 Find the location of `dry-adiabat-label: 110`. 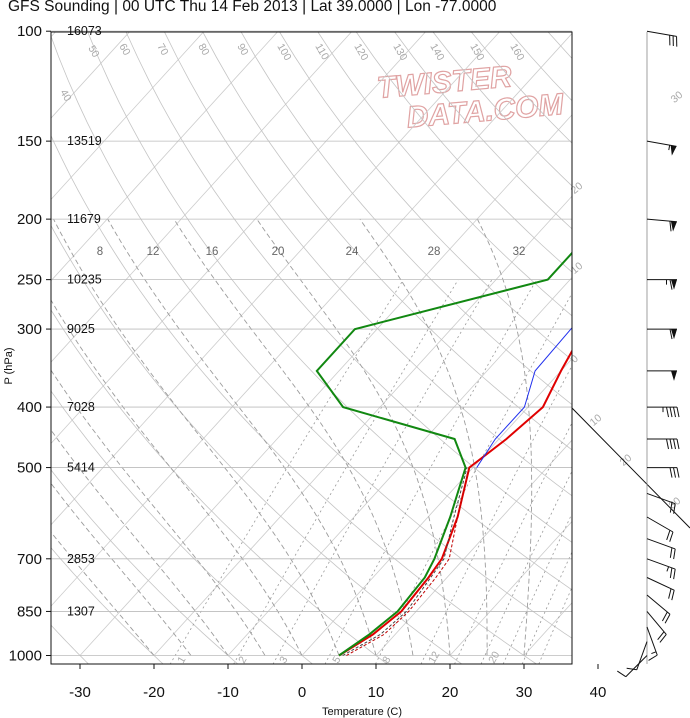

dry-adiabat-label: 110 is located at coordinates (321, 52).